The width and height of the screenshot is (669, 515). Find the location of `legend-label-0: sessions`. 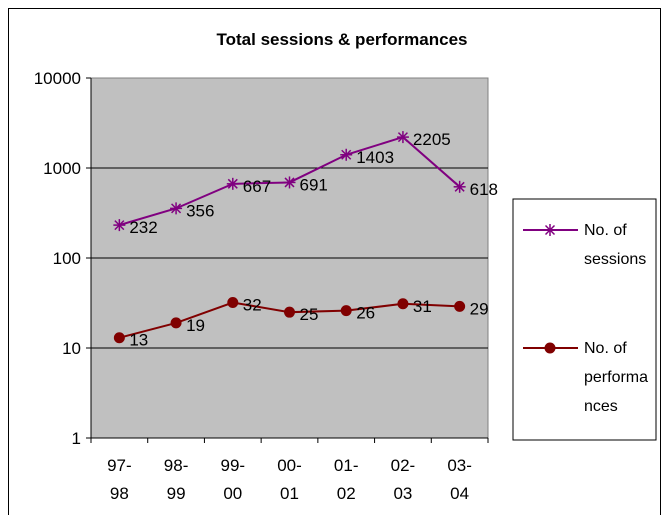

legend-label-0: sessions is located at coordinates (615, 259).